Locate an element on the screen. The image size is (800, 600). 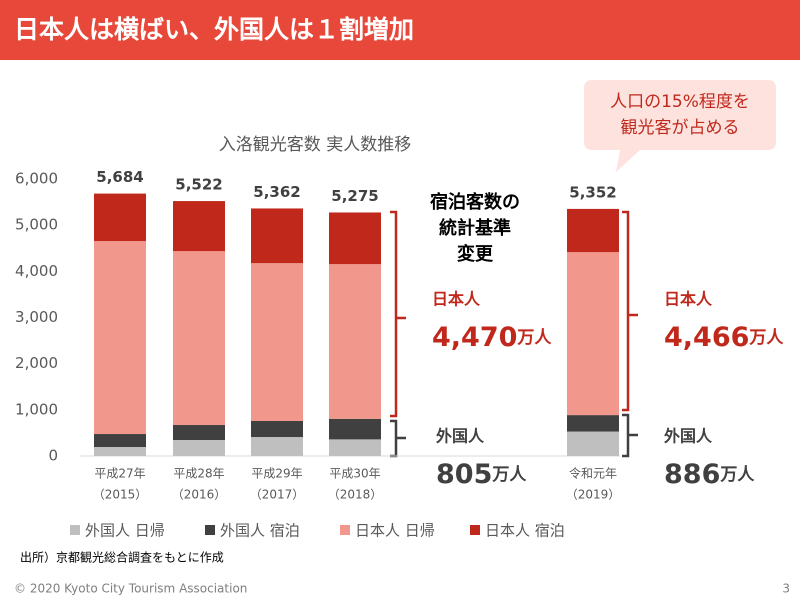
callout-text: 観光客が占める is located at coordinates (680, 128).